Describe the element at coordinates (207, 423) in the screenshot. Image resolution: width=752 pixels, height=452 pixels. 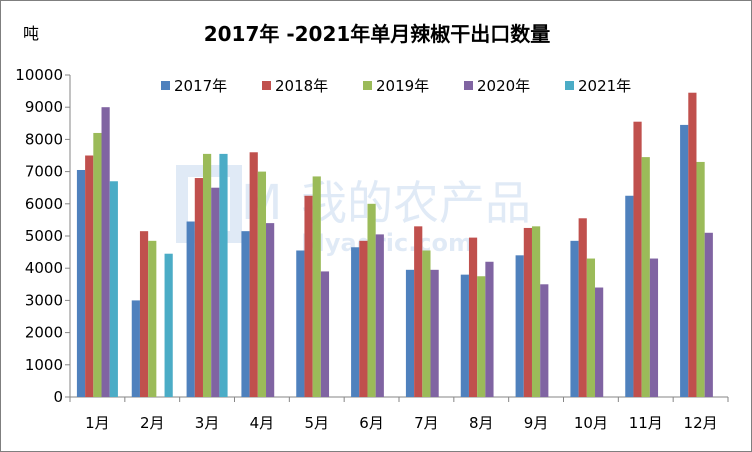
I see `x-tick-label: 3月` at that location.